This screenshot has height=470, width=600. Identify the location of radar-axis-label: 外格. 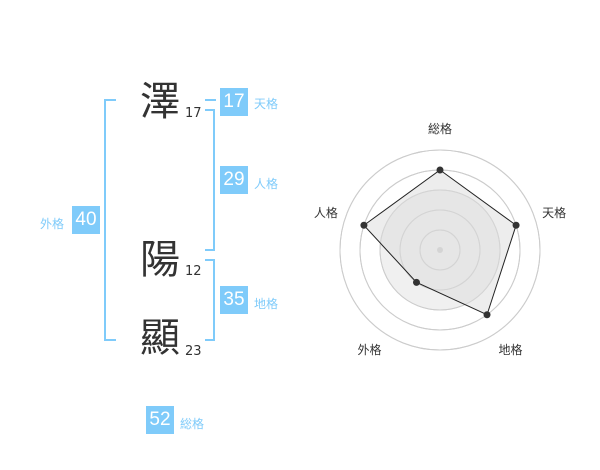
(369, 349).